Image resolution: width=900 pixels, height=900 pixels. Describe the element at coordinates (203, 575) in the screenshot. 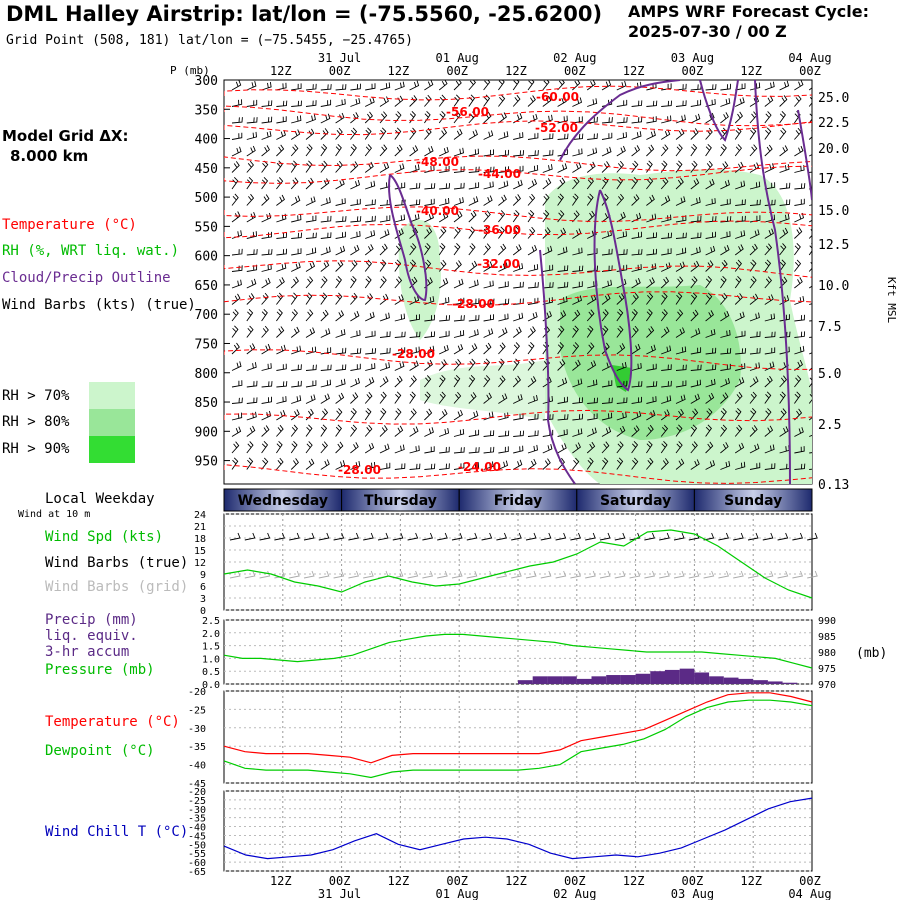

I see `wind-ytick-label: 9` at that location.